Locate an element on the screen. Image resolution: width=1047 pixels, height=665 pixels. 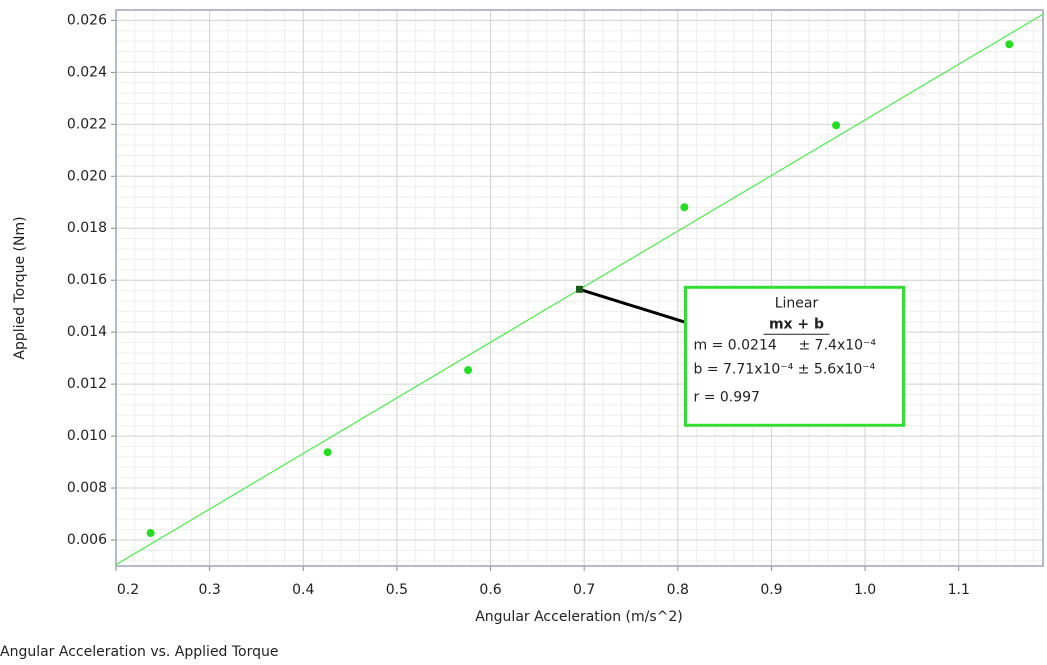
y-tick-label: 0.020 is located at coordinates (87, 176).